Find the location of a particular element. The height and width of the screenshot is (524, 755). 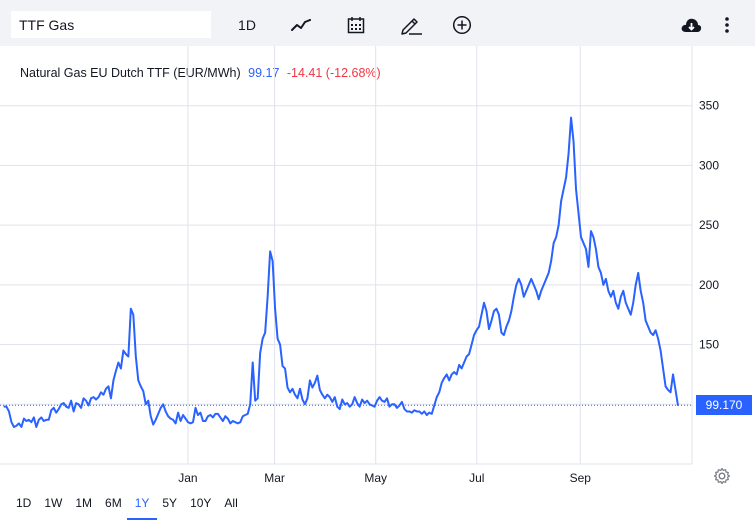

y-tick-label: 300 is located at coordinates (709, 165).